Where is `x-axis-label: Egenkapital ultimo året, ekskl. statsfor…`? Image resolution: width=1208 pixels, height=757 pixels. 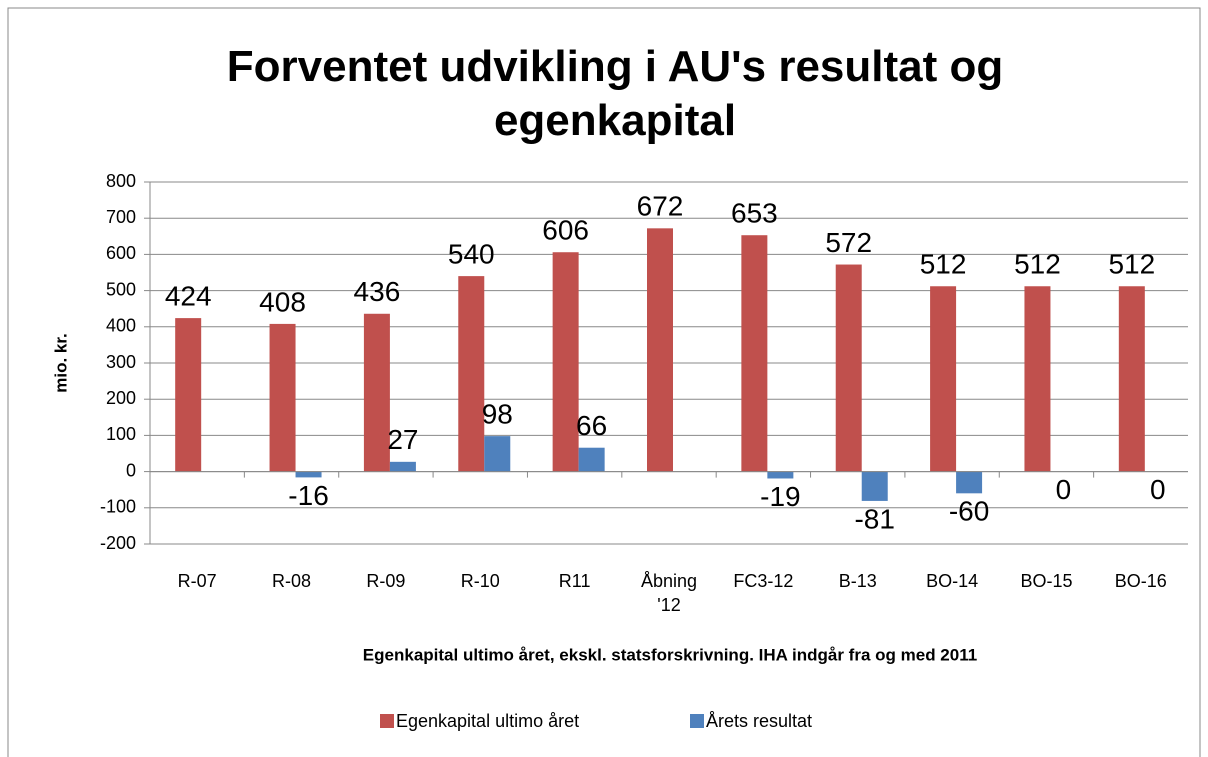
x-axis-label: Egenkapital ultimo året, ekskl. statsfor… is located at coordinates (670, 654).